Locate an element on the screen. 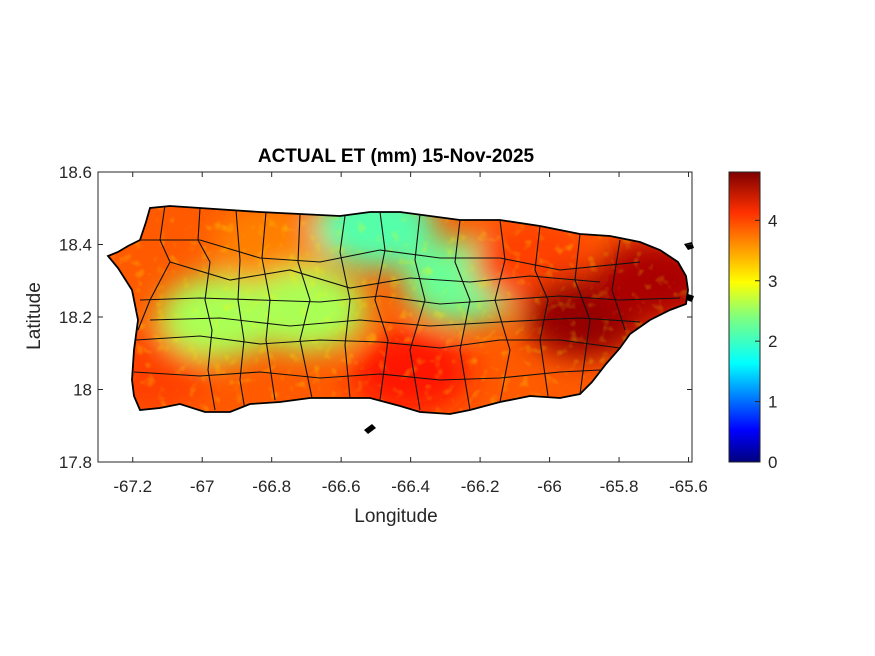 This screenshot has width=875, height=656. colorbar-ticks: 0 1 2 3 4 is located at coordinates (766, 341).